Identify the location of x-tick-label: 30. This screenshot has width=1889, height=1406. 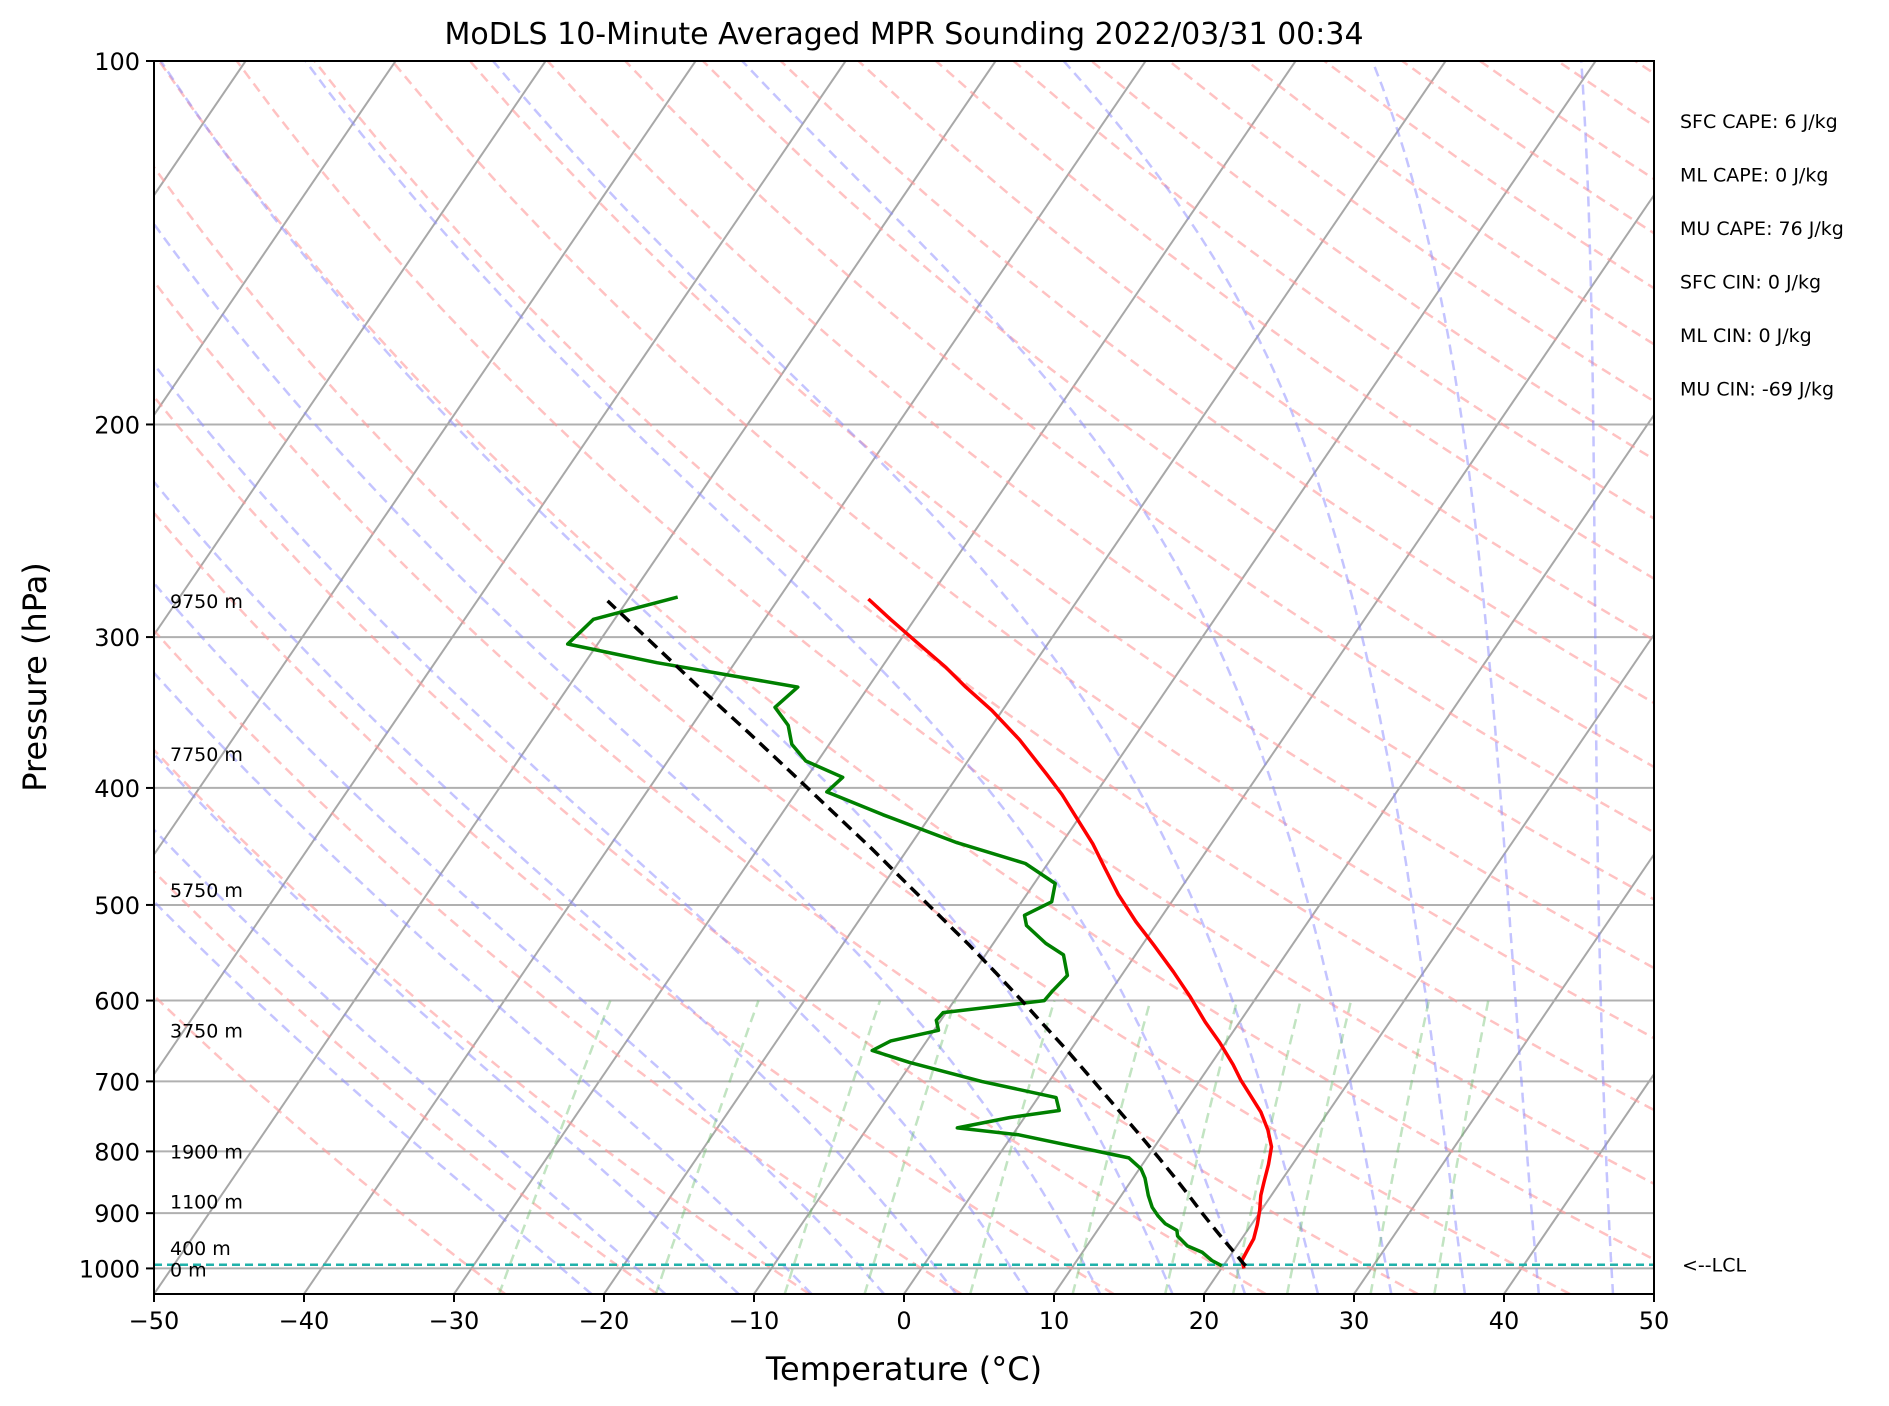
(1354, 1321).